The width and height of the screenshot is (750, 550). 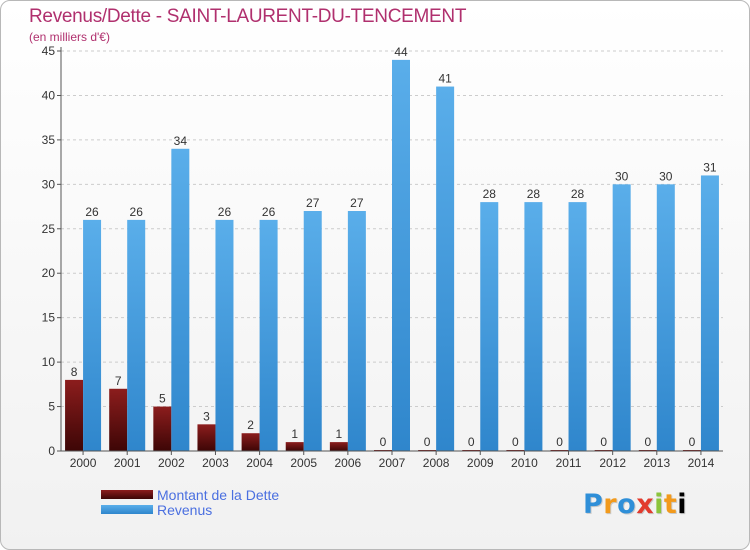 What do you see at coordinates (710, 167) in the screenshot?
I see `data-label-revenue: 31` at bounding box center [710, 167].